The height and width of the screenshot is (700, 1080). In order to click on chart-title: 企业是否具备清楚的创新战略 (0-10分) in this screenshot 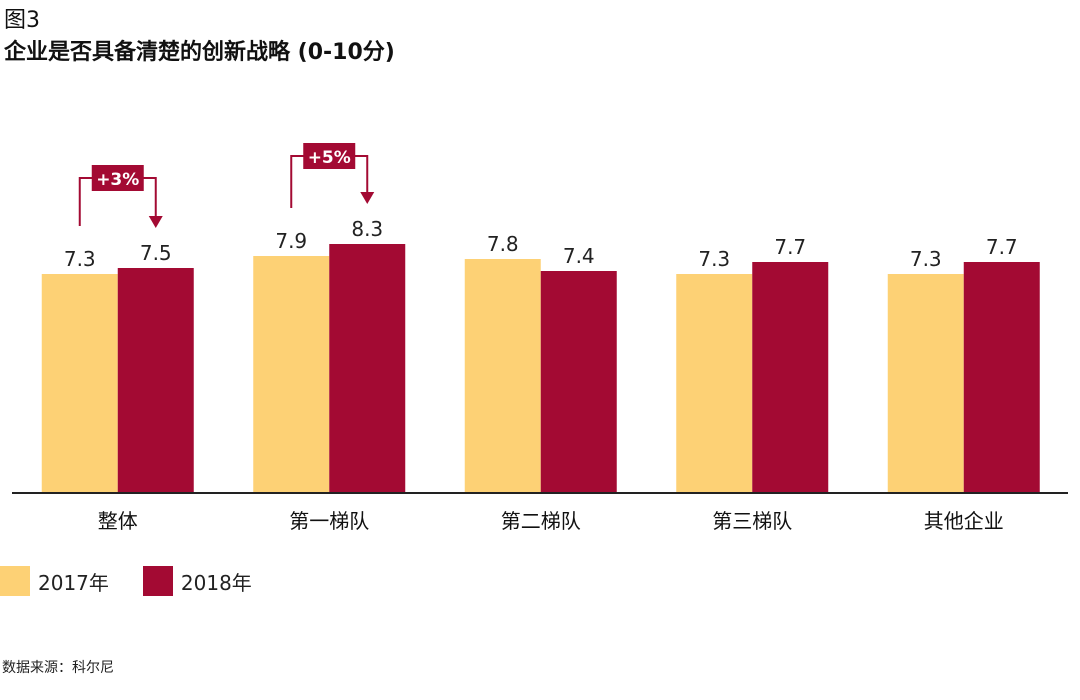, I will do `click(199, 52)`.